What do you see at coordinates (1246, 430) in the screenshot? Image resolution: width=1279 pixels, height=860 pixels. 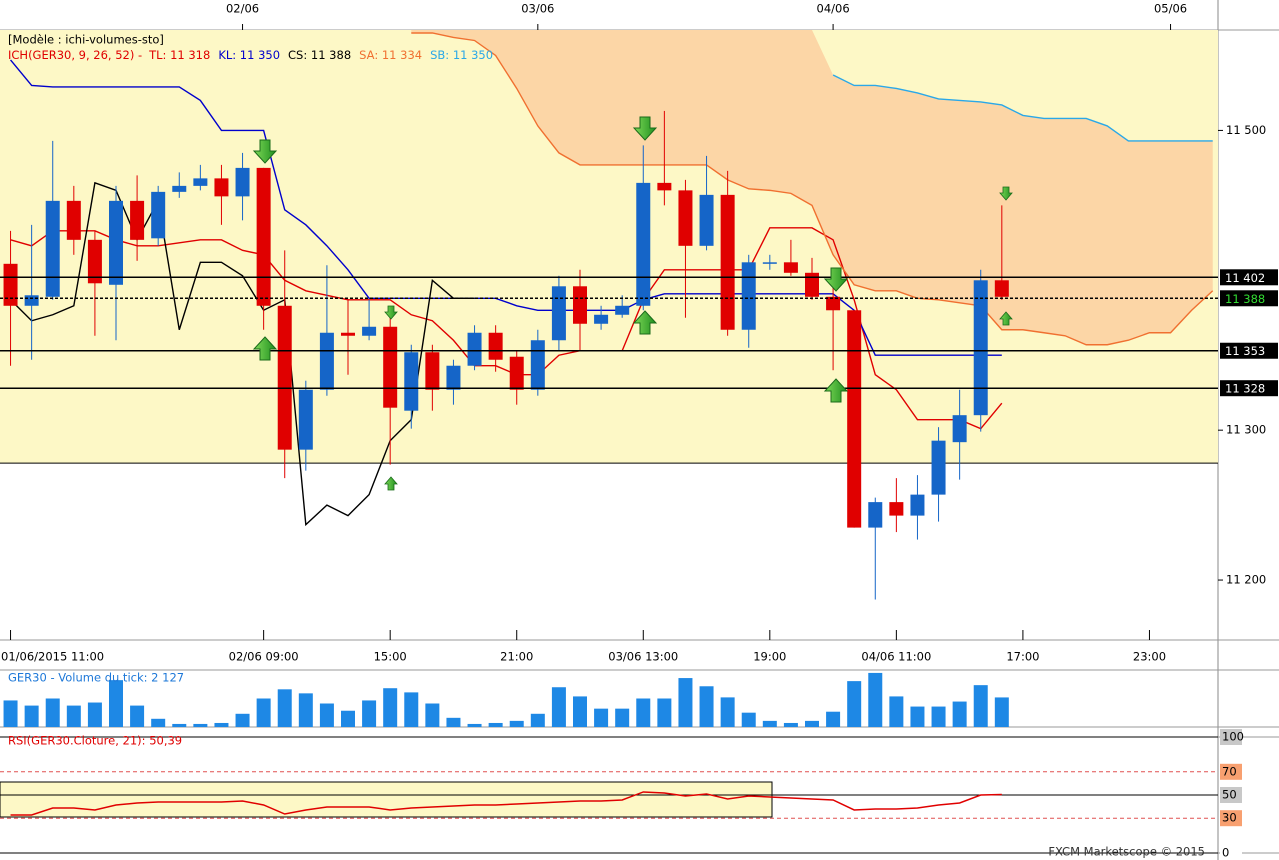 I see `y-tick-label: 11 300` at bounding box center [1246, 430].